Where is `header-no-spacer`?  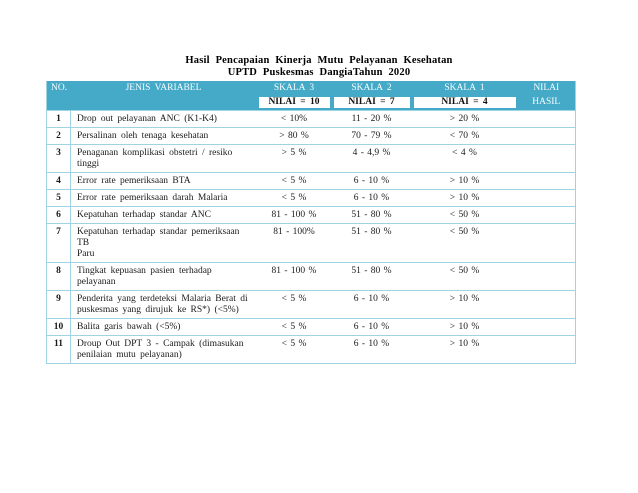
header-no-spacer is located at coordinates (58, 103).